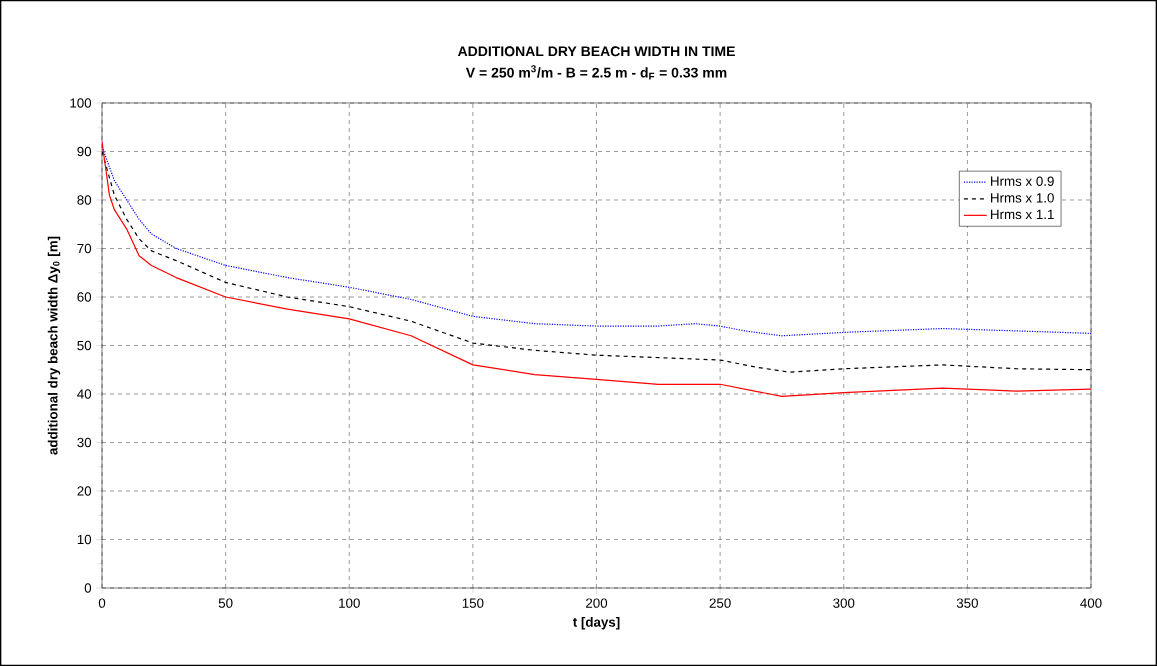  What do you see at coordinates (720, 603) in the screenshot?
I see `x-tick-label: 250` at bounding box center [720, 603].